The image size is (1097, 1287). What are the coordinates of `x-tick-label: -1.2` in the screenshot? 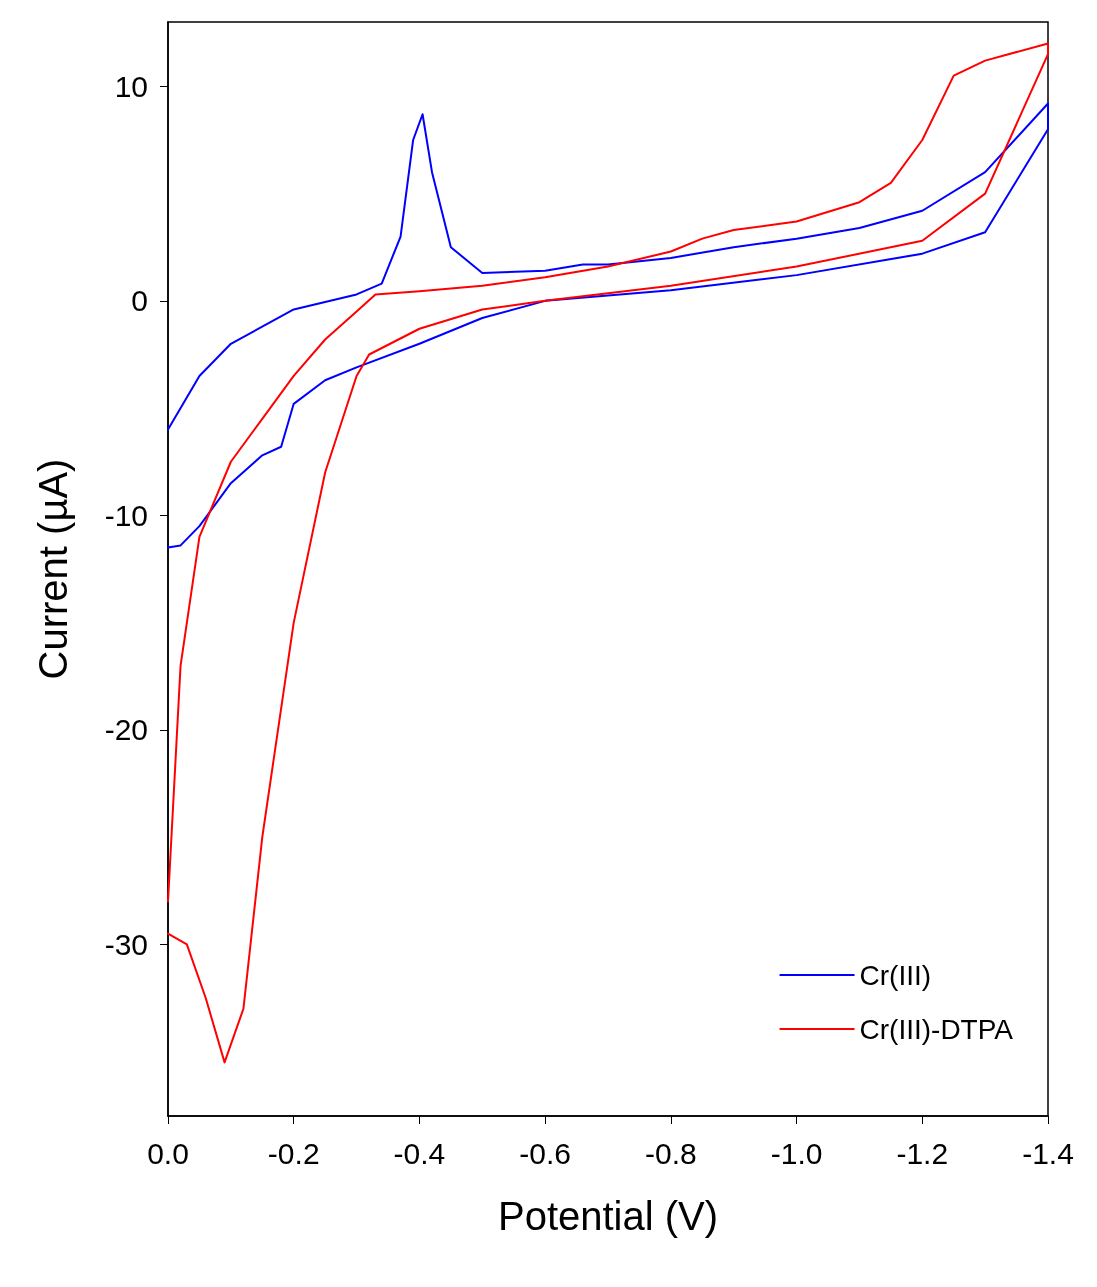 It's located at (922, 1153).